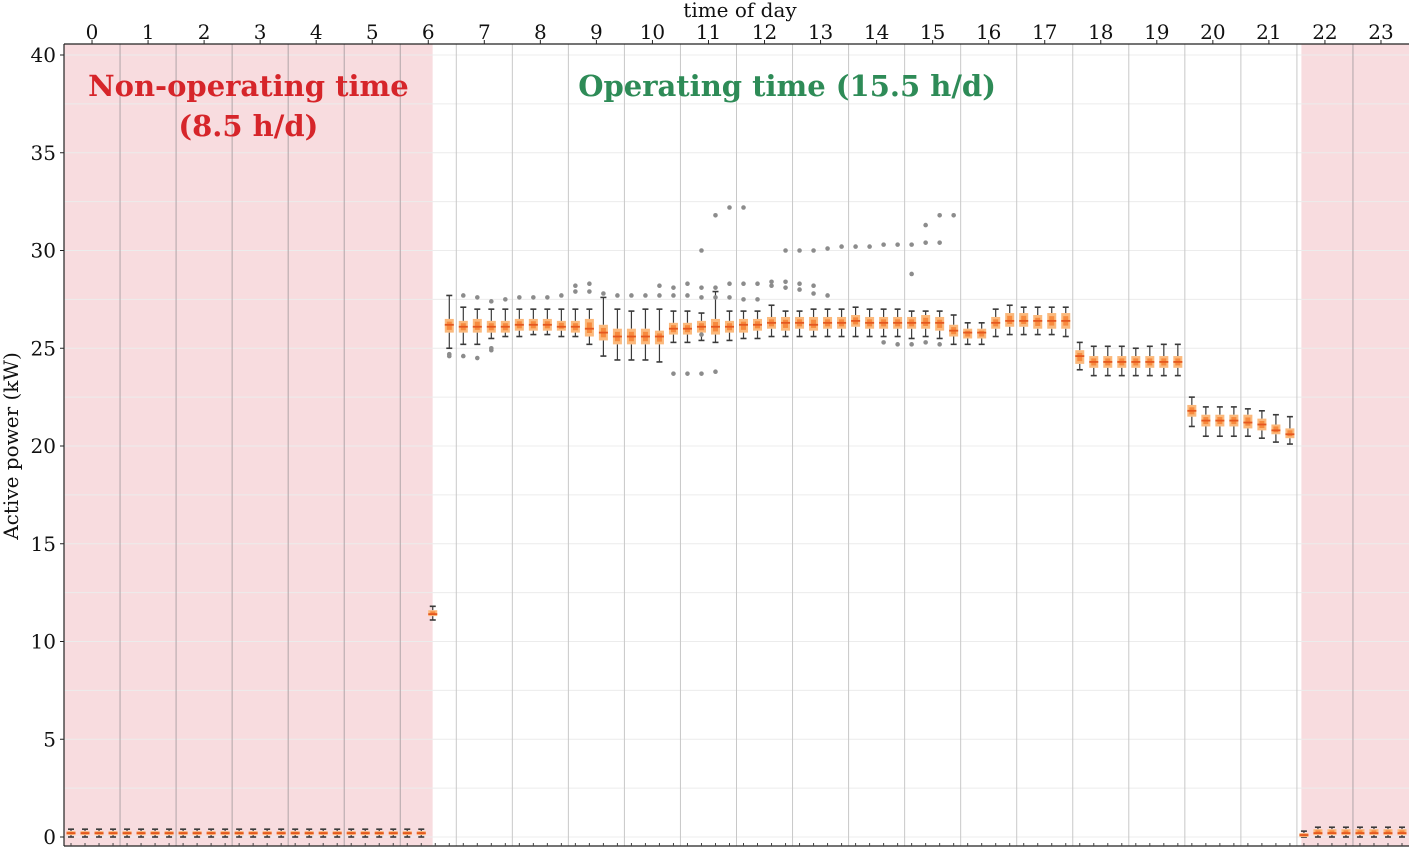 This screenshot has width=1411, height=853. I want to click on y-tick-label: 15, so click(43, 544).